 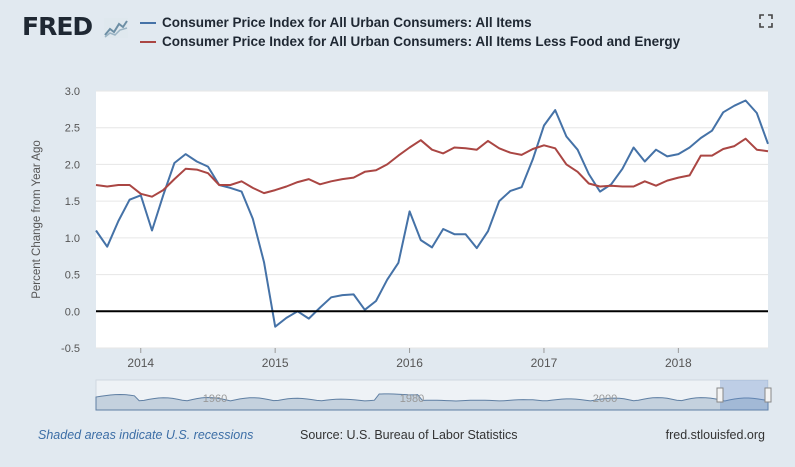 What do you see at coordinates (70, 349) in the screenshot?
I see `y-tick-label: -0.5` at bounding box center [70, 349].